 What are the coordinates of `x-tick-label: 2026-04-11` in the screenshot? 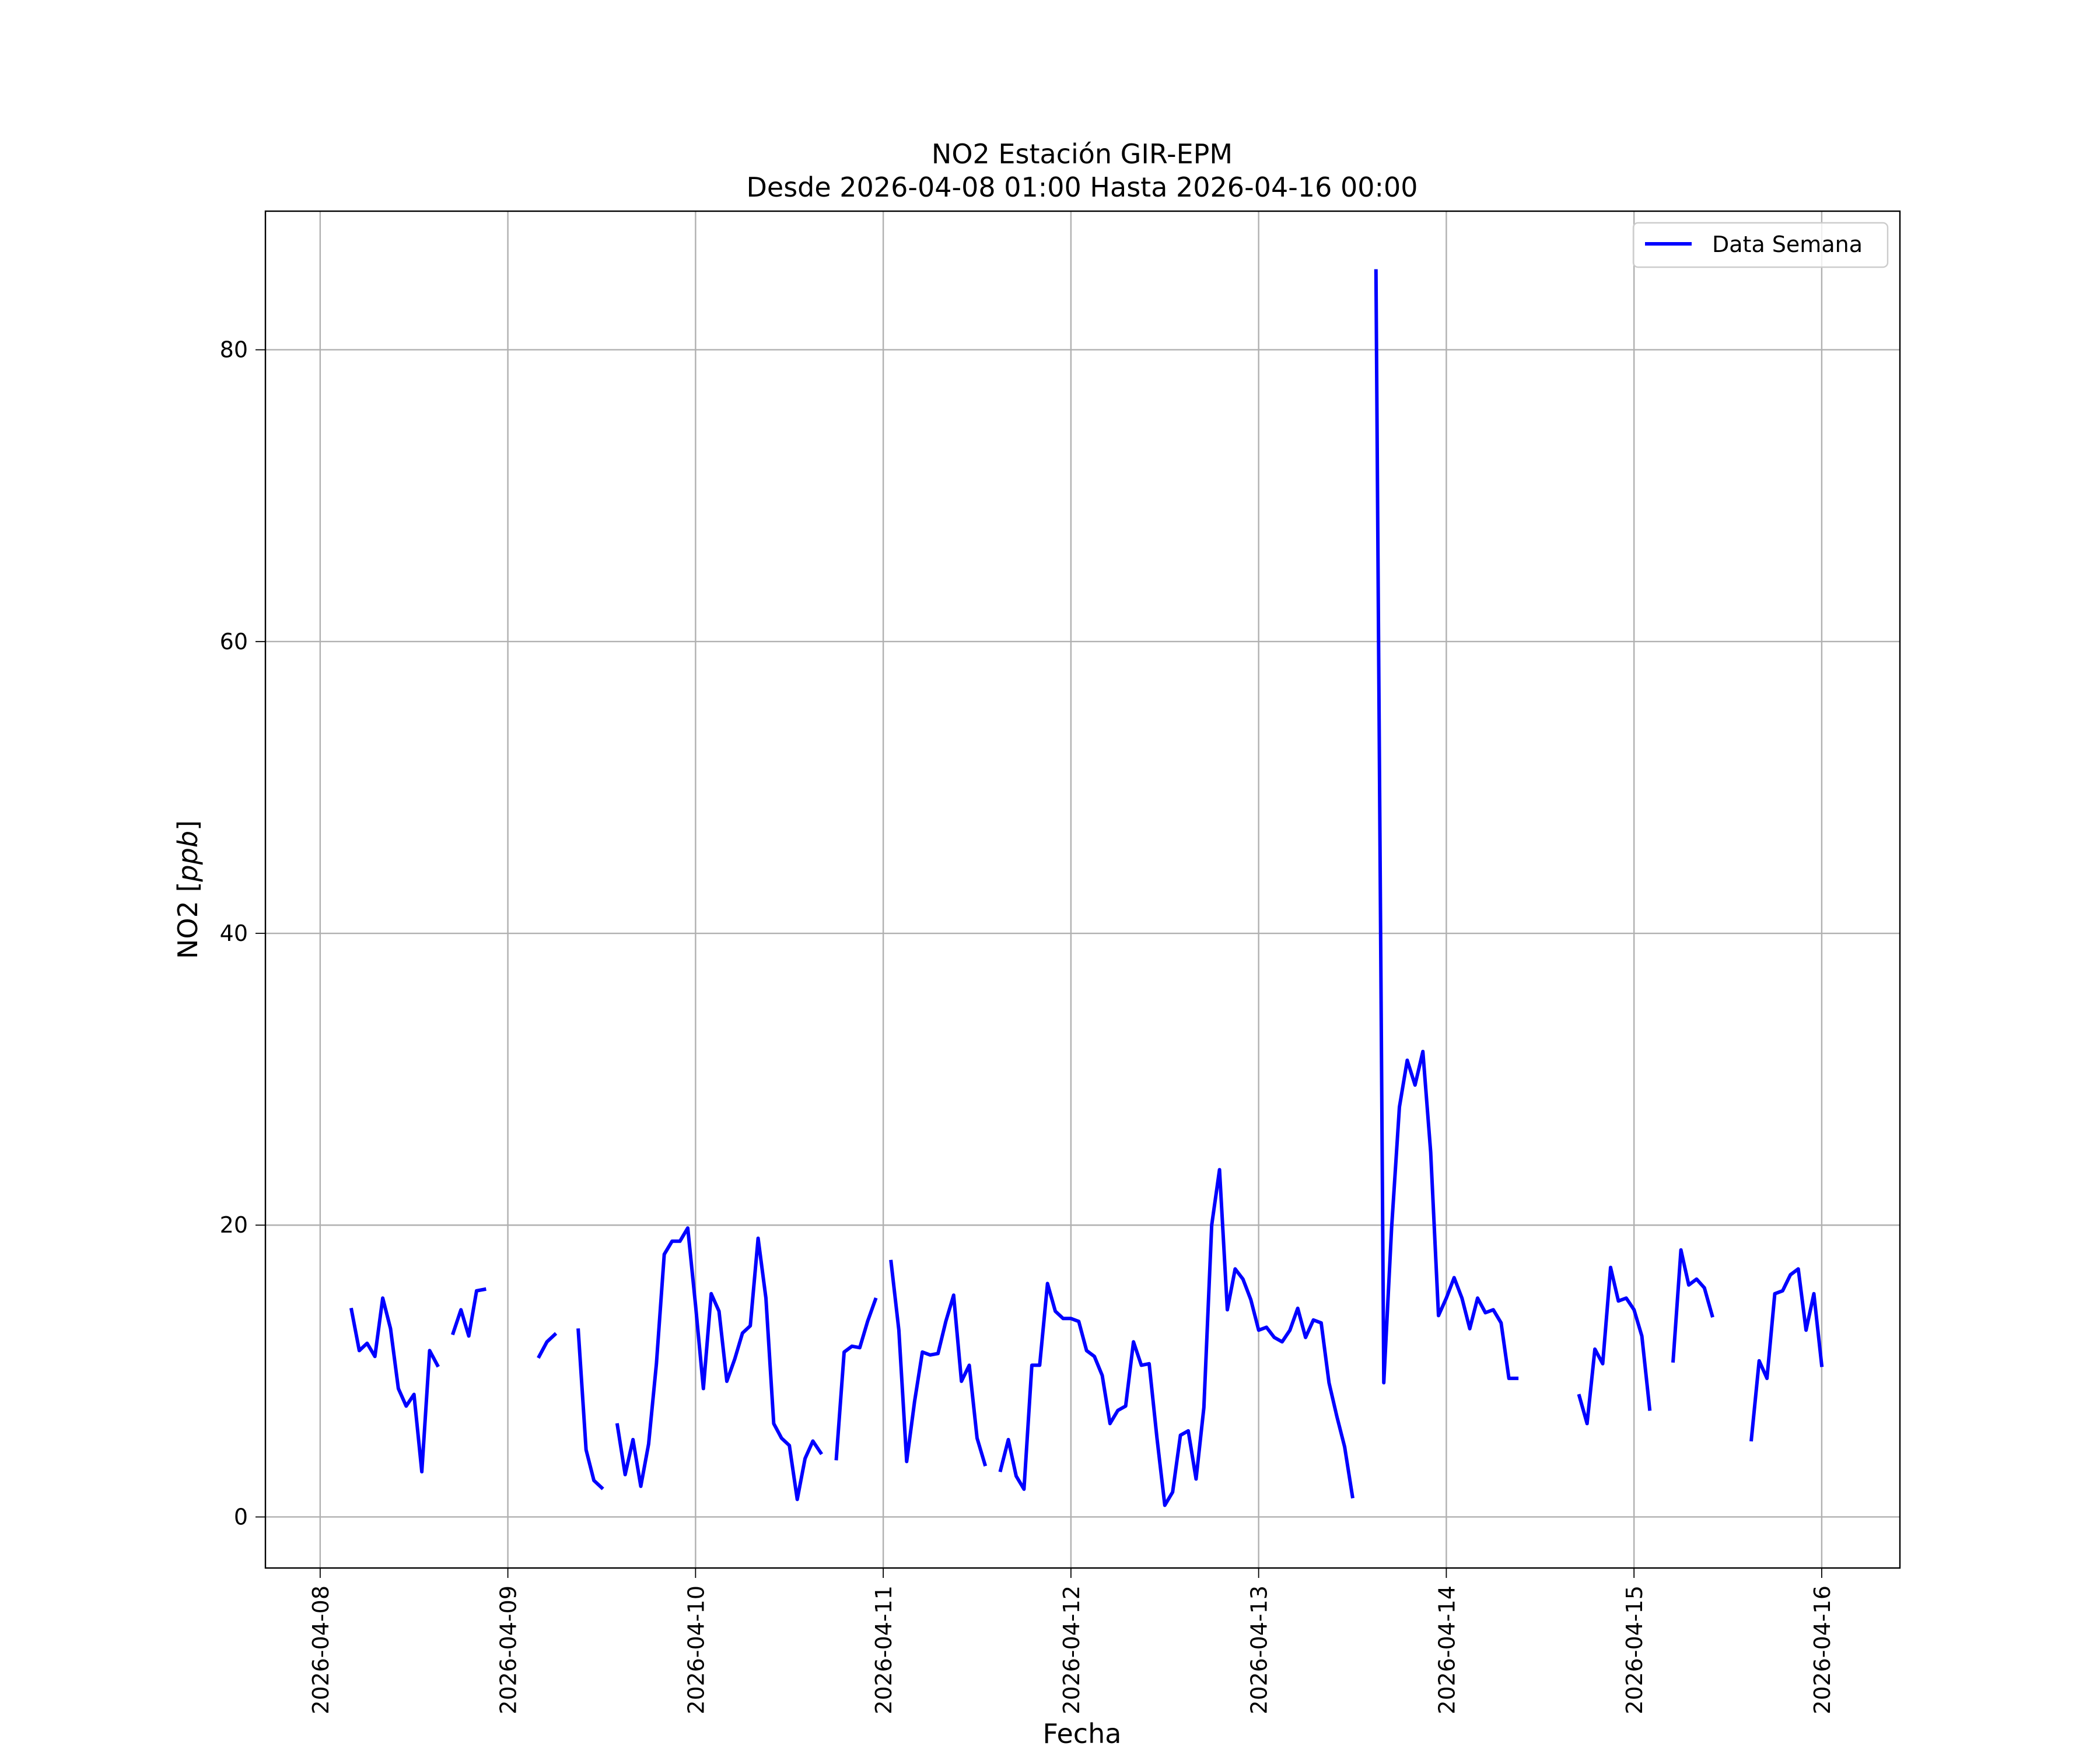 It's located at (884, 1650).